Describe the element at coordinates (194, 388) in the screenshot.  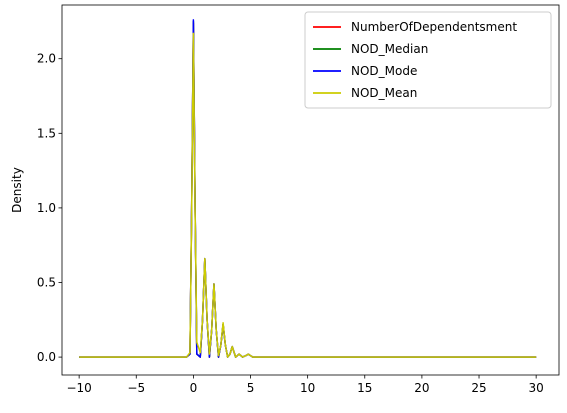
I see `x-tick-label: 0` at that location.